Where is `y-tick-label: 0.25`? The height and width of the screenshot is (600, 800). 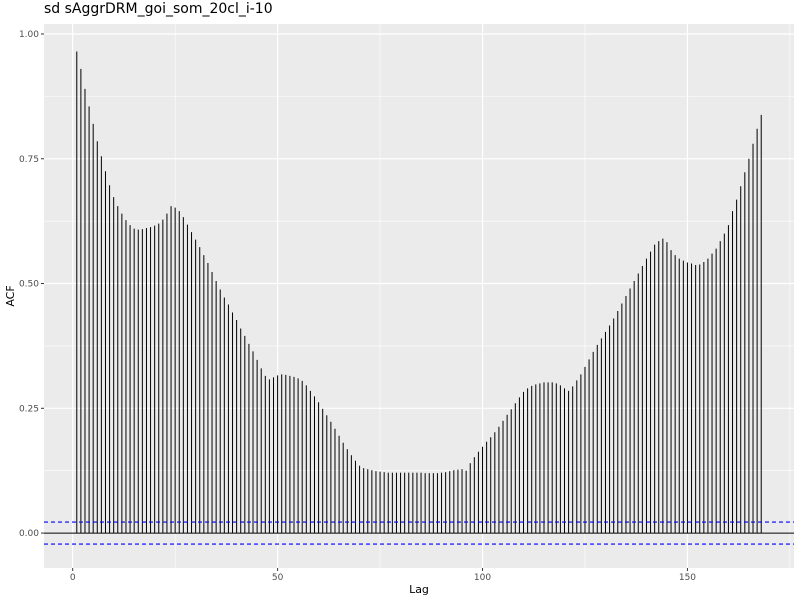
y-tick-label: 0.25 is located at coordinates (29, 409).